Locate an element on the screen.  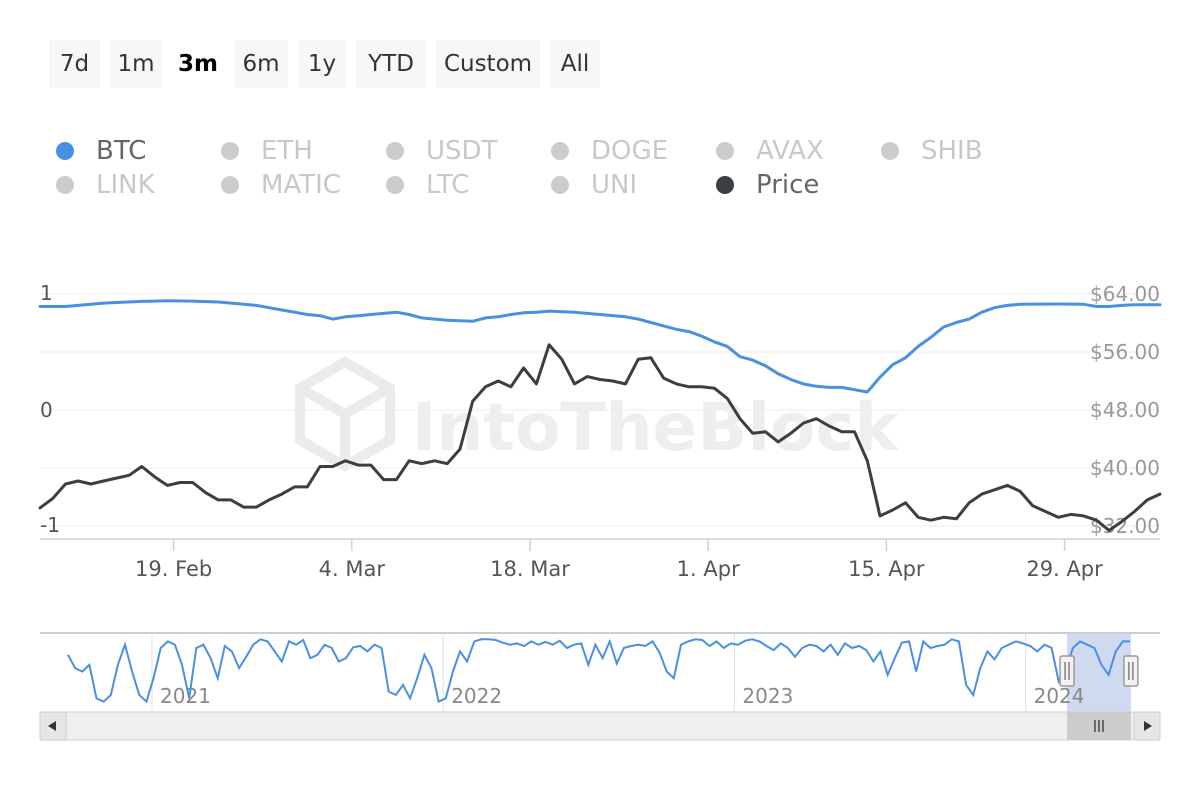
legend-label: UNI is located at coordinates (614, 185).